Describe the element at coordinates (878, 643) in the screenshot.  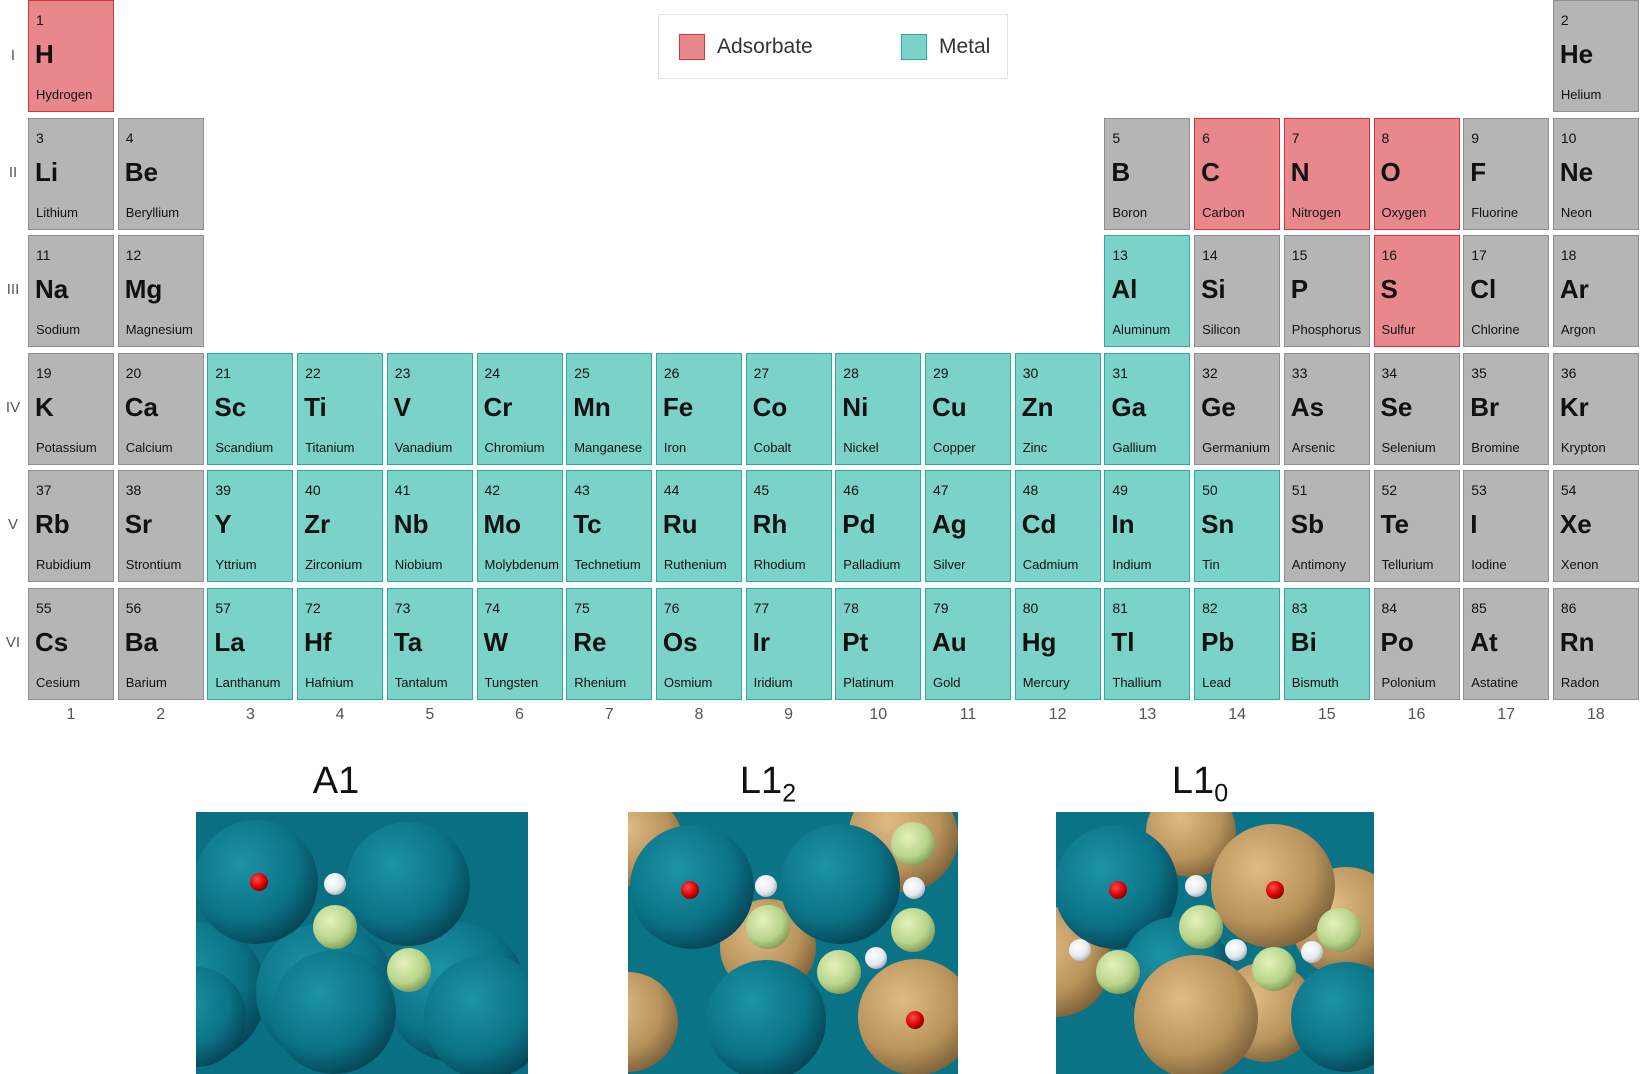
I see `element-cell-pt: 78 Pt Platinum` at that location.